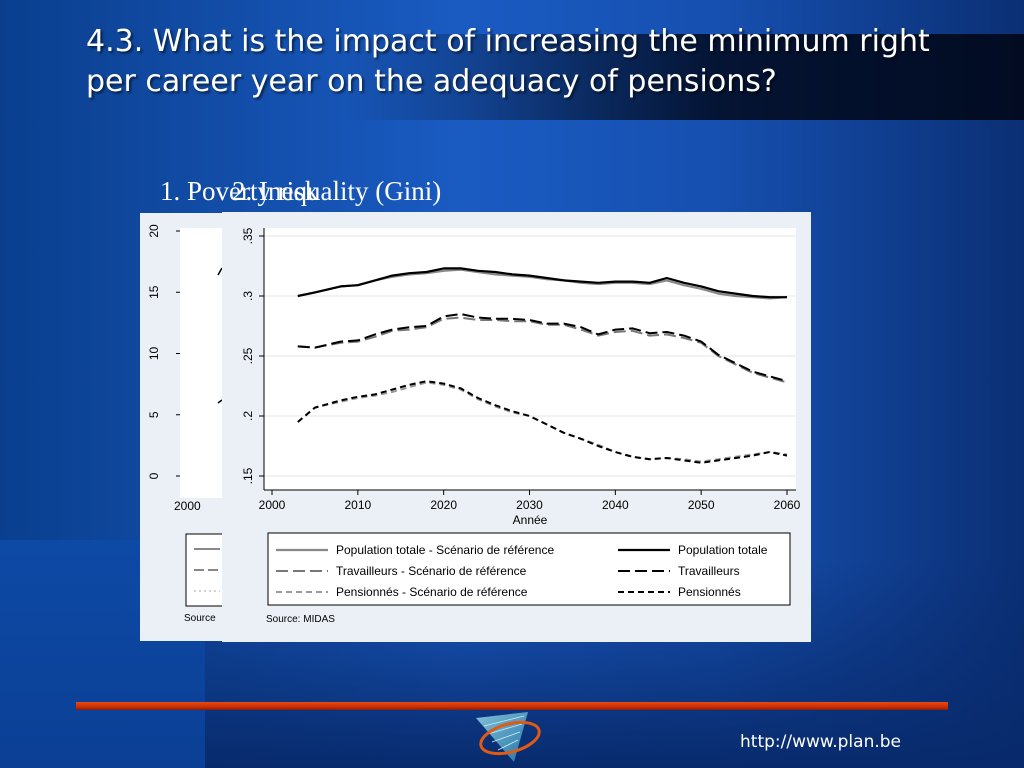  I want to click on chart-poverty-risk-svg: Source 2000 0 5 10 15 20, so click(188, 424).